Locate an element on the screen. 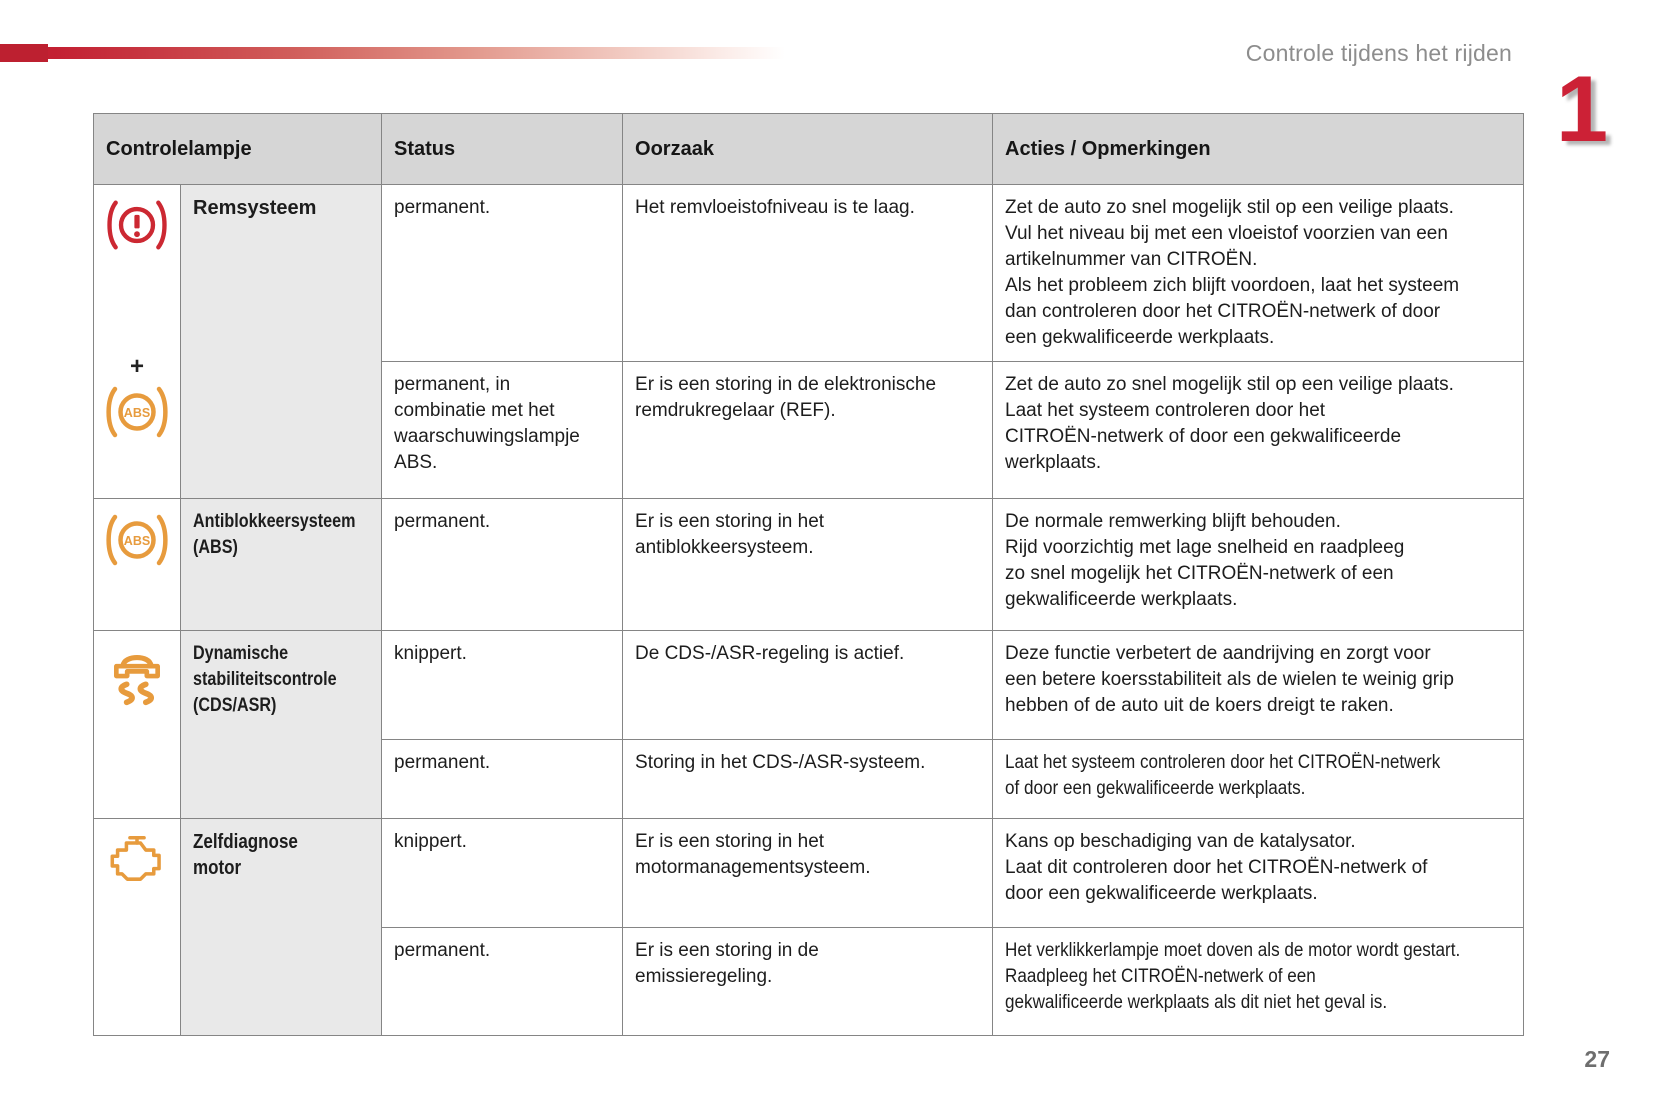  page-number: 27 is located at coordinates (1597, 1059).